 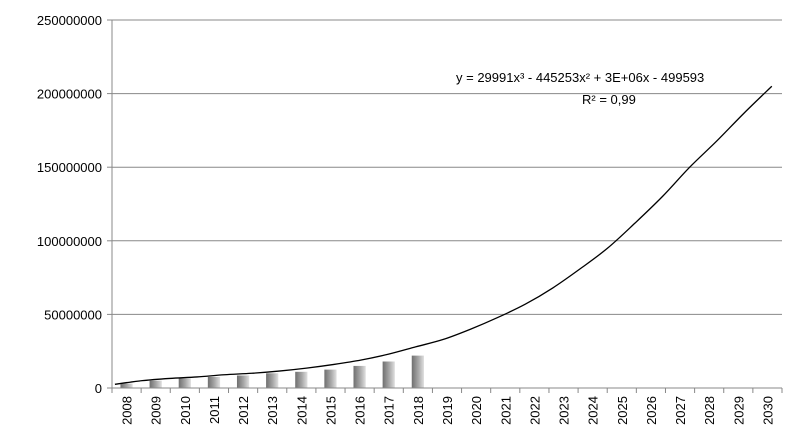 What do you see at coordinates (609, 99) in the screenshot?
I see `trendline-r-squared: R² = 0,99` at bounding box center [609, 99].